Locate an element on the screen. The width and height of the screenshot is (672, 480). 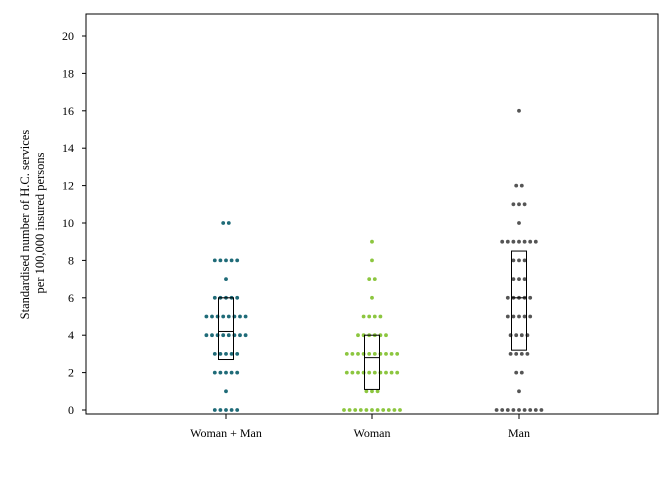
x-tick-label: Woman + Man is located at coordinates (226, 433).